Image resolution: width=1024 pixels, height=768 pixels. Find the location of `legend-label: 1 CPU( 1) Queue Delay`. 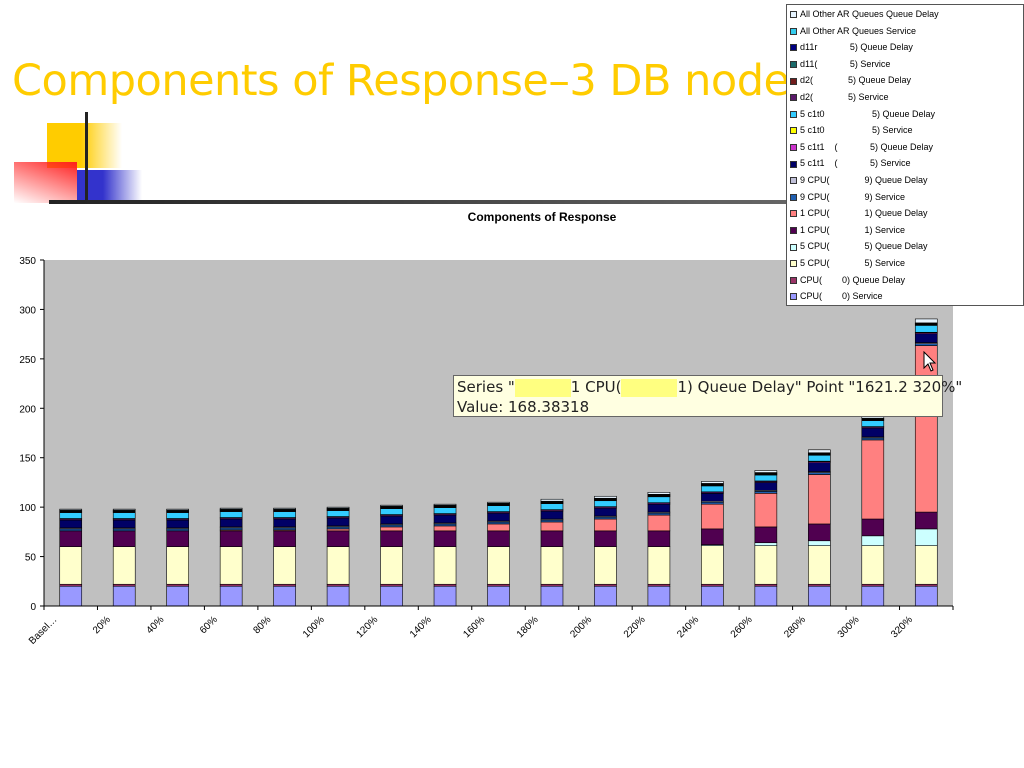

legend-label: 1 CPU( 1) Queue Delay is located at coordinates (864, 213).